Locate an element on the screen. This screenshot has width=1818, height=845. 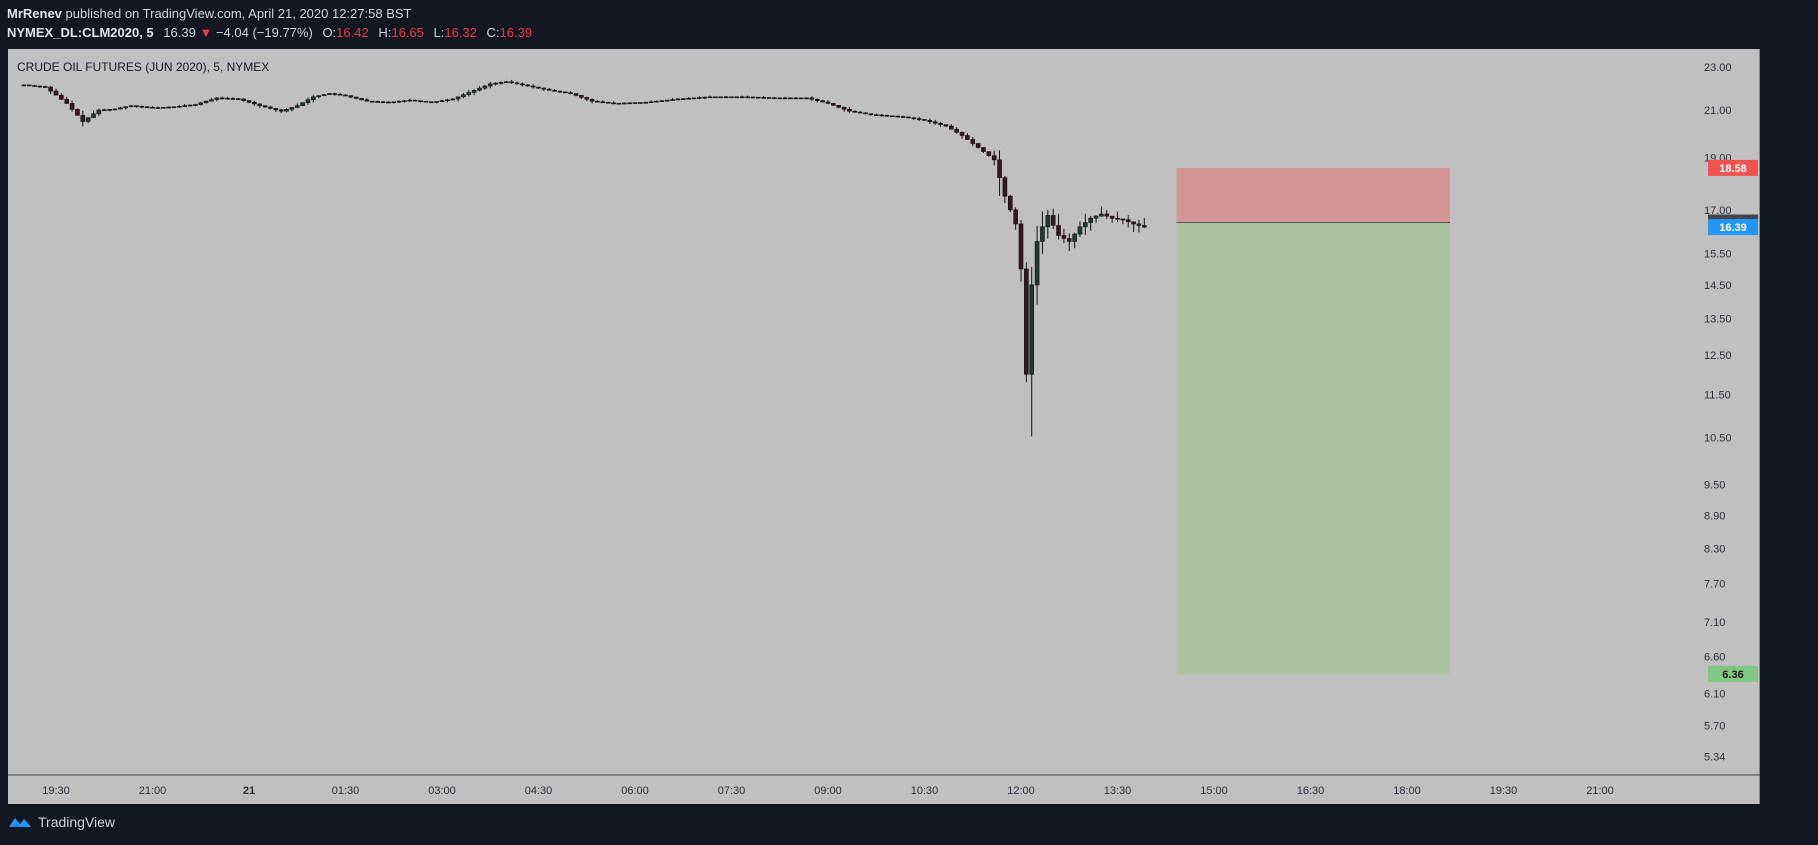
tradingview-logo-icon is located at coordinates (20, 822).